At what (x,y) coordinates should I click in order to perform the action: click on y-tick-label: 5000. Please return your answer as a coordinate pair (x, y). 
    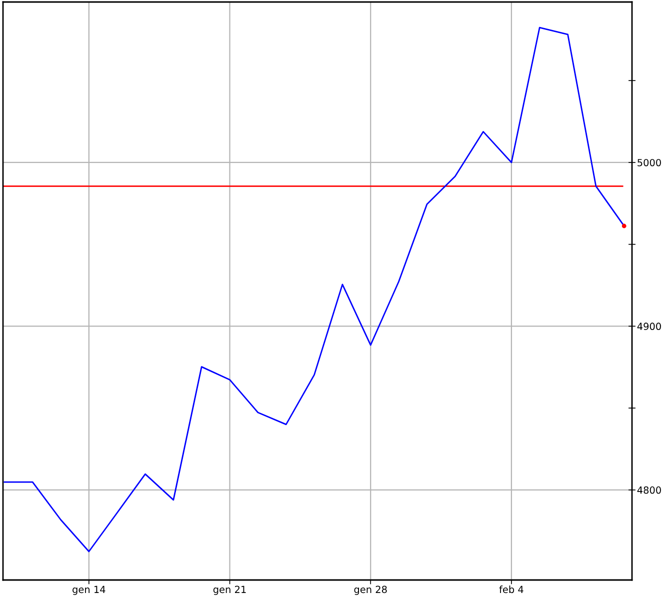
    Looking at the image, I should click on (649, 162).